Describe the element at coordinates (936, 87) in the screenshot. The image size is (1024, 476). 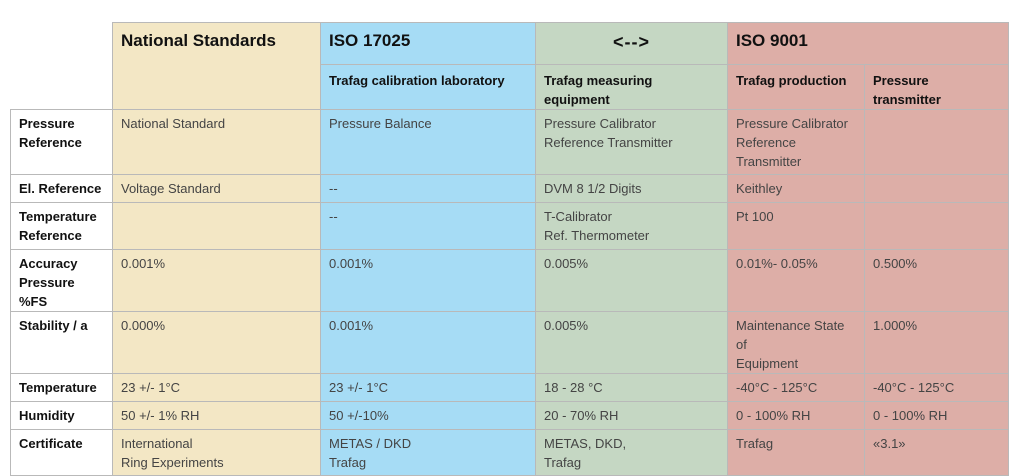
I see `subheader-pressure-transmitter: Pressure transmitter` at that location.